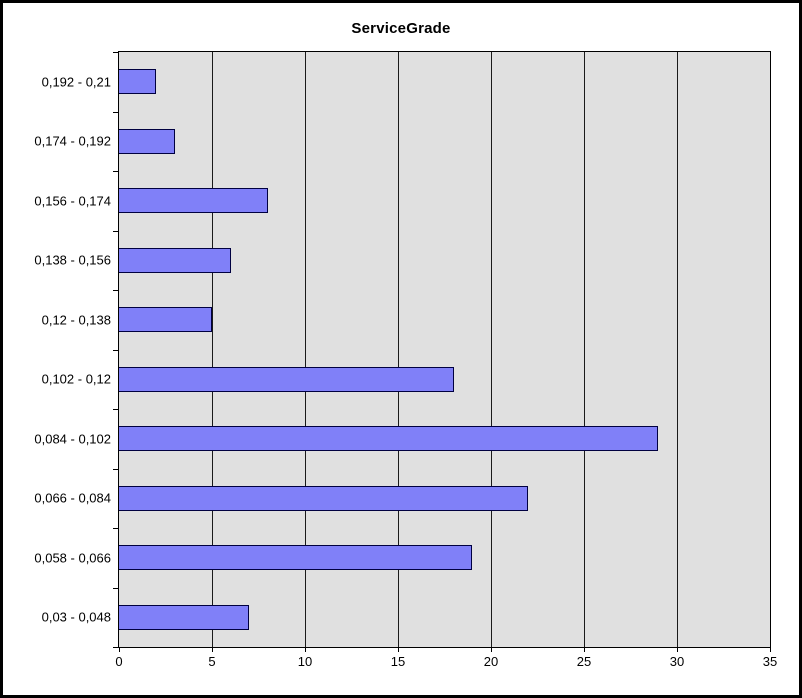  I want to click on x-axis-label: 25, so click(584, 661).